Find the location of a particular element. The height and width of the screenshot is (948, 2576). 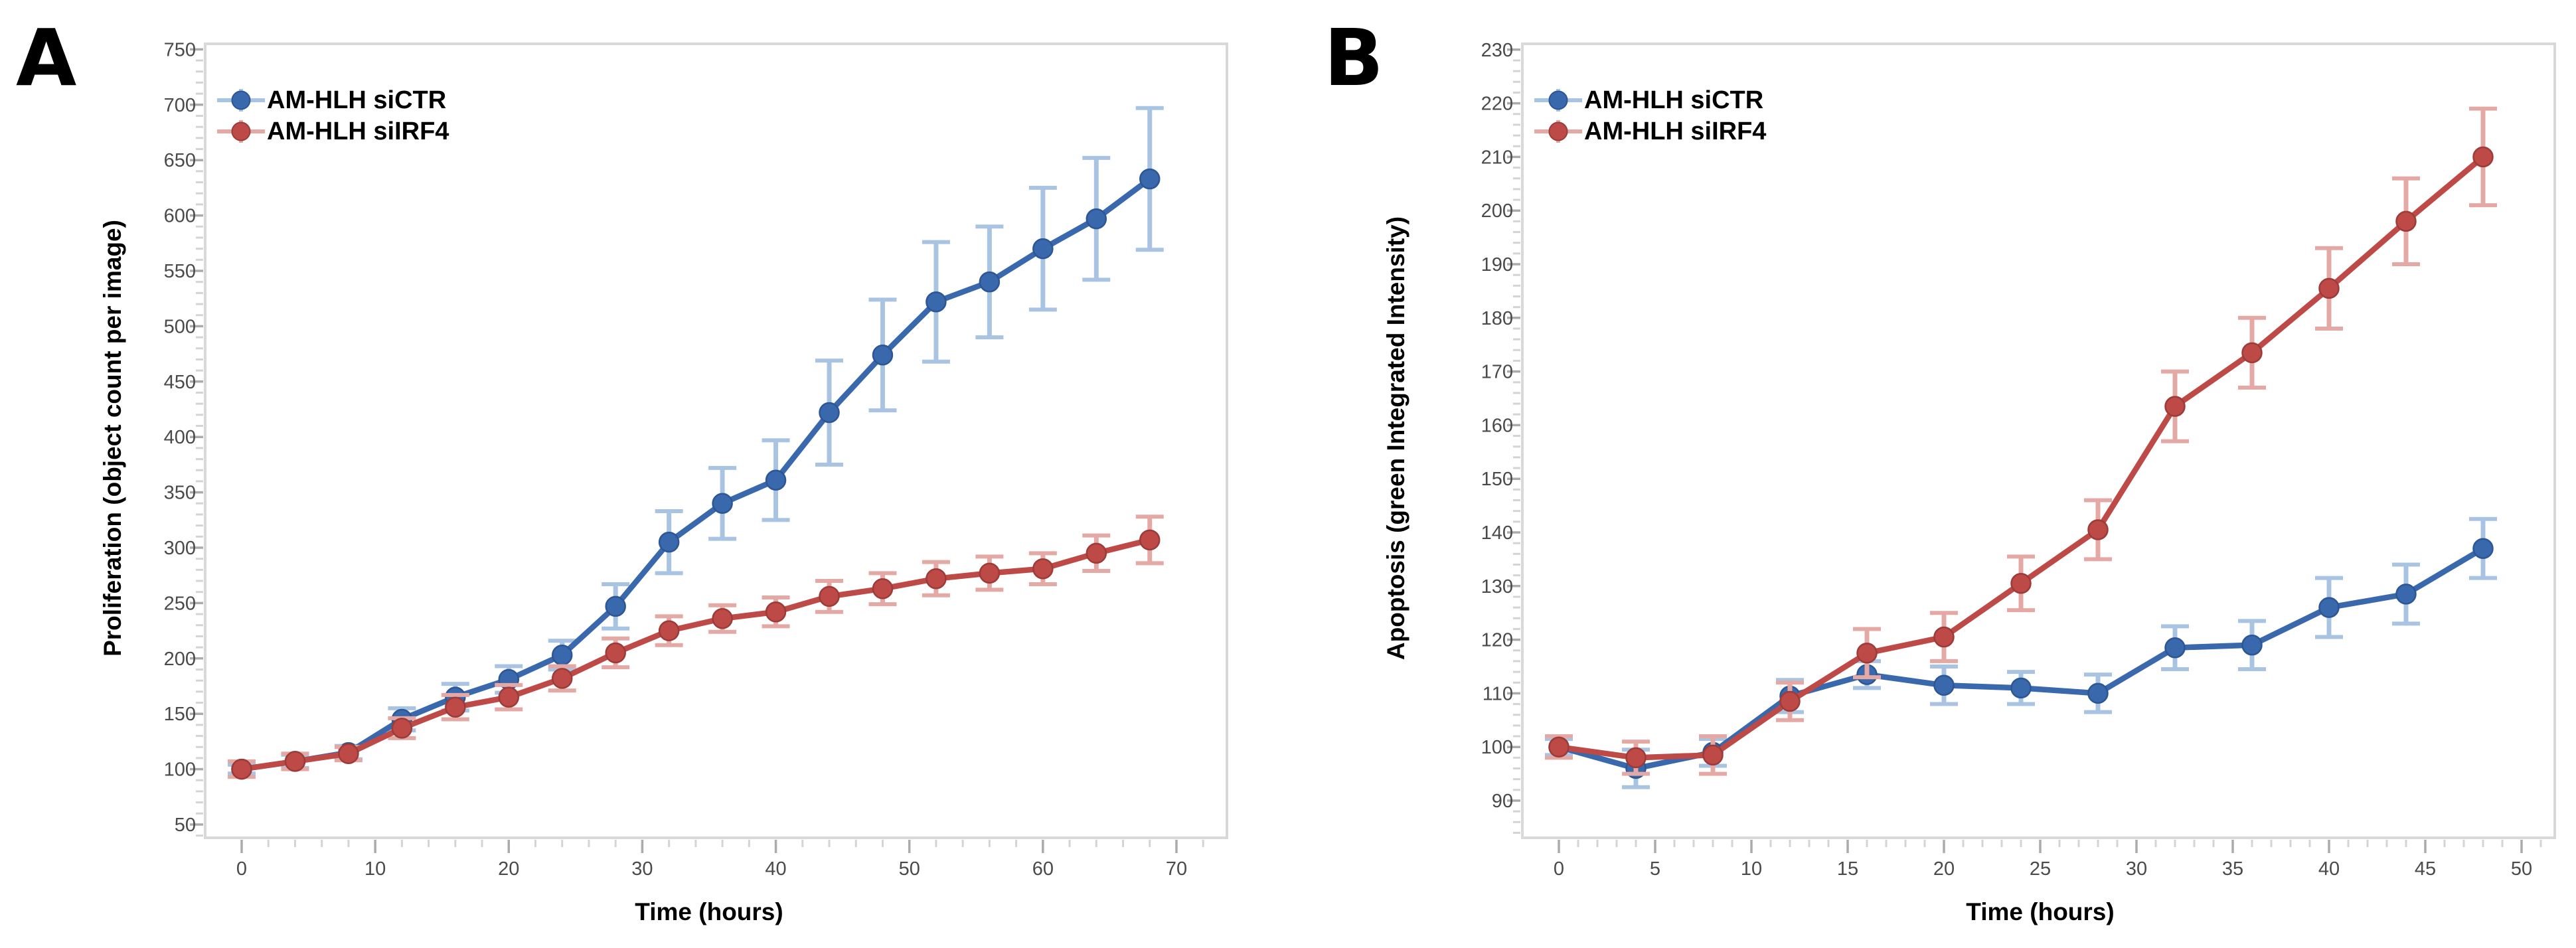

svg-text: 60 is located at coordinates (1043, 869).